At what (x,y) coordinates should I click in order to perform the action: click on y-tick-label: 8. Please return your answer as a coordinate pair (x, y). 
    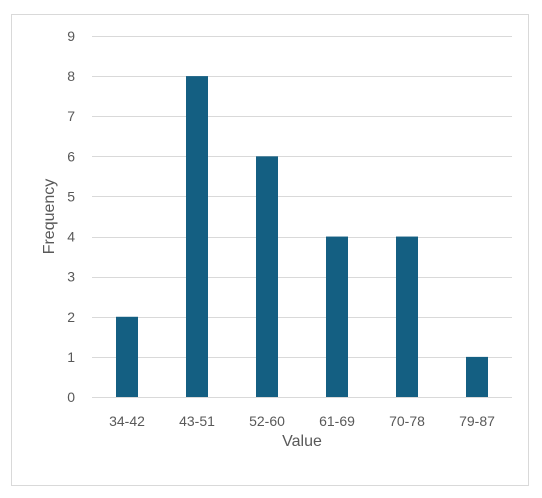
    Looking at the image, I should click on (71, 76).